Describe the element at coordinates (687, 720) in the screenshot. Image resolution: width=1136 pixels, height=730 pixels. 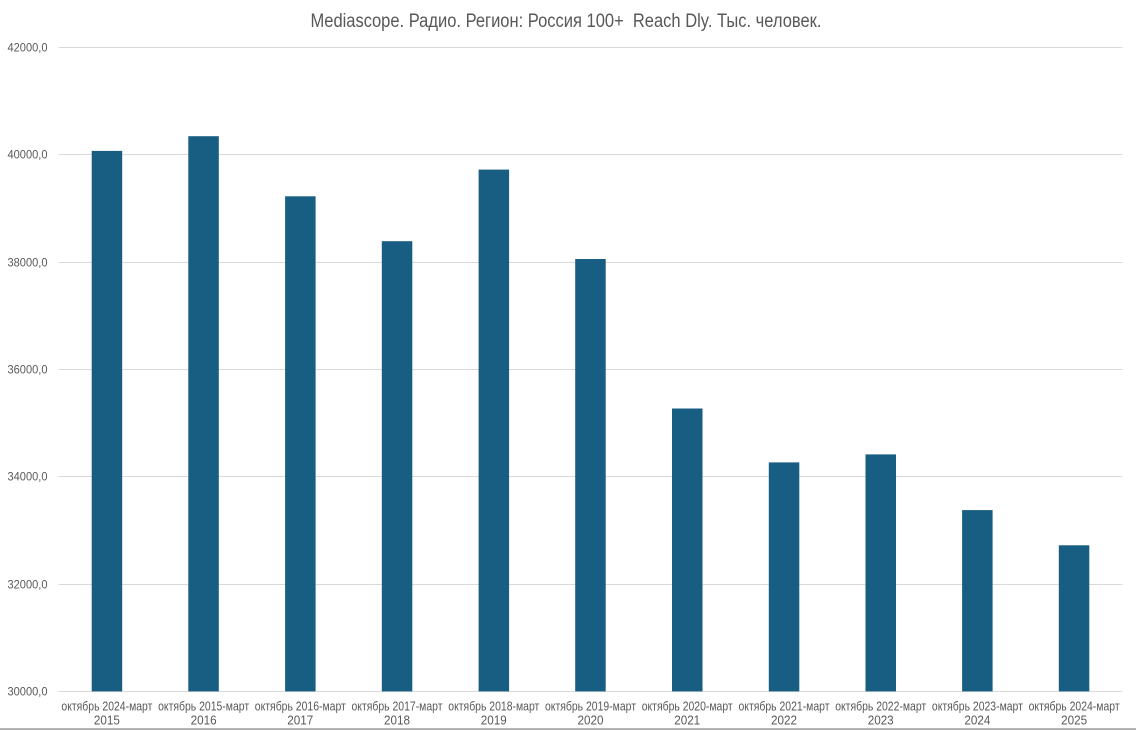
I see `svg-text: 2021` at that location.